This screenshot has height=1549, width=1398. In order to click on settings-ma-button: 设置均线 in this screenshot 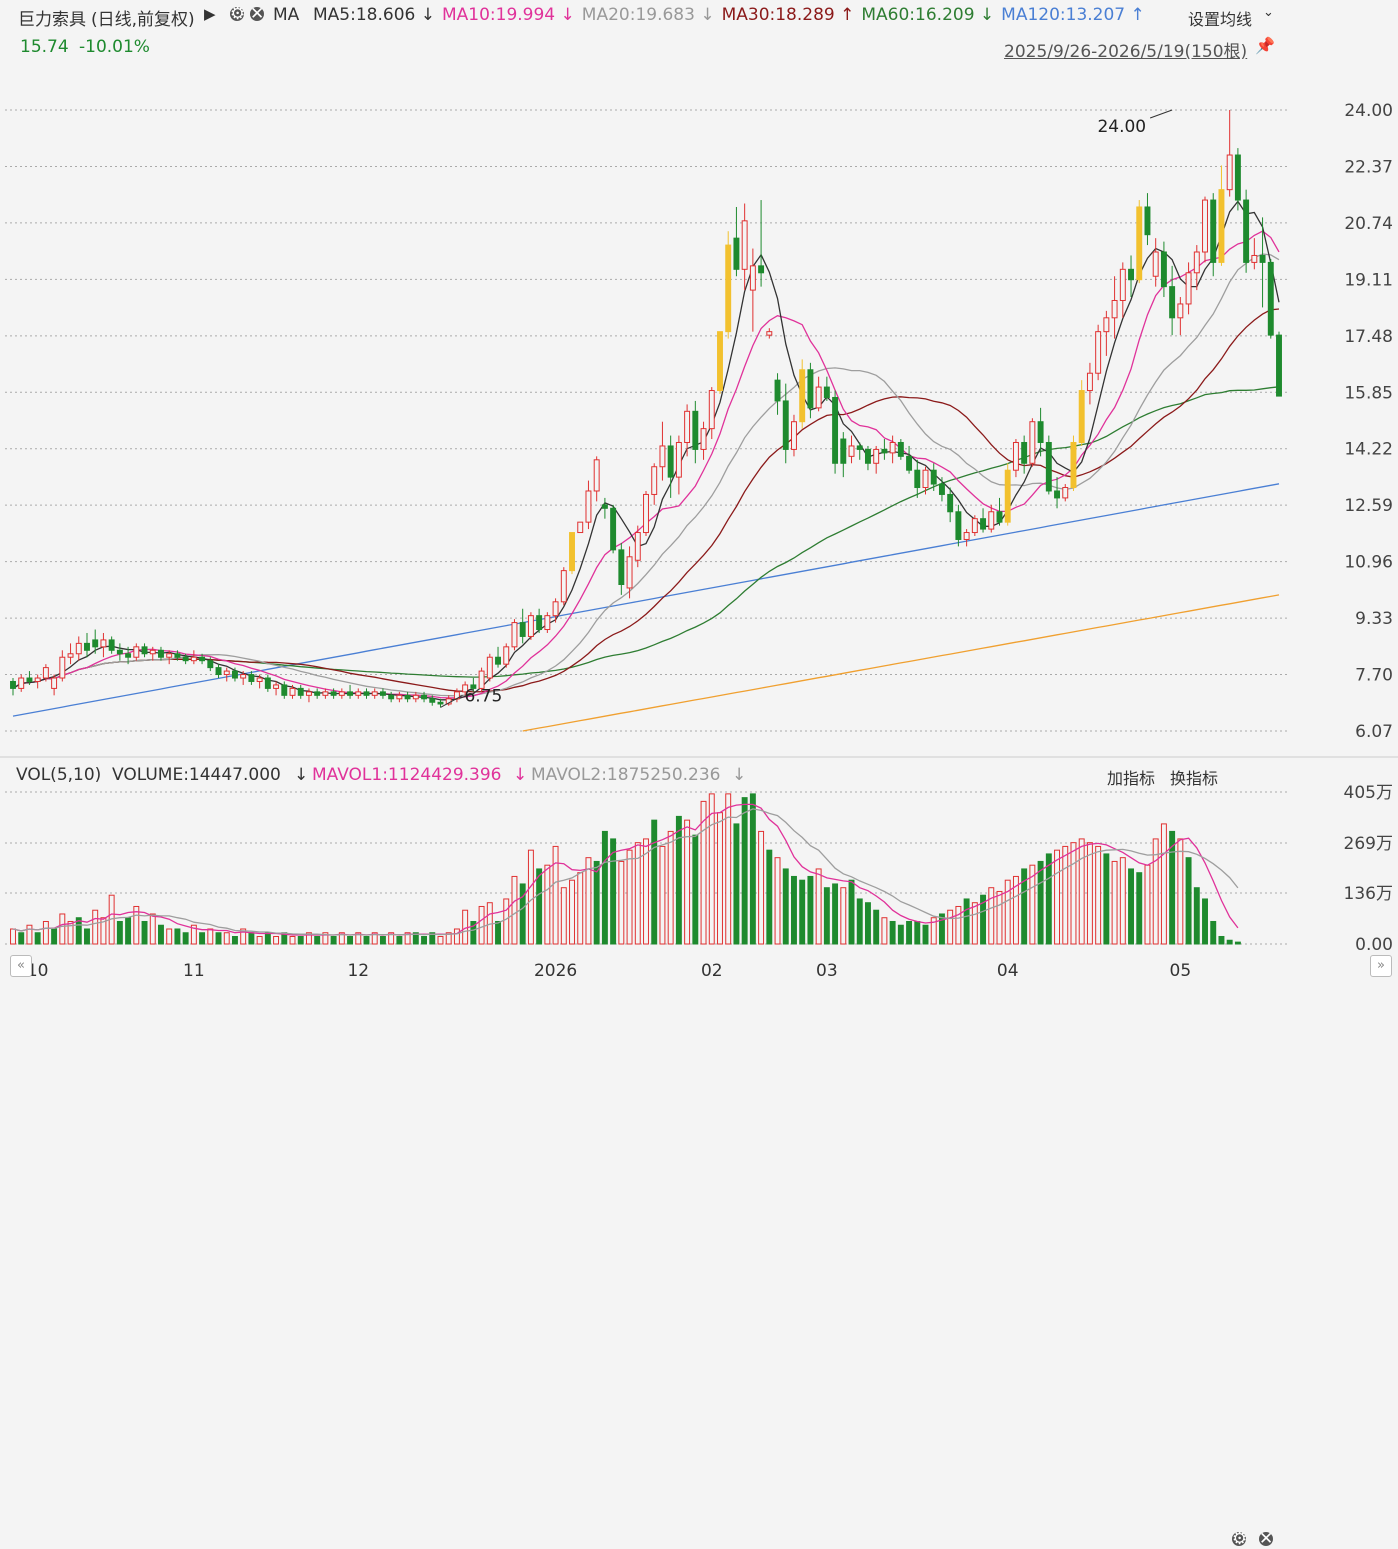, I will do `click(1220, 19)`.